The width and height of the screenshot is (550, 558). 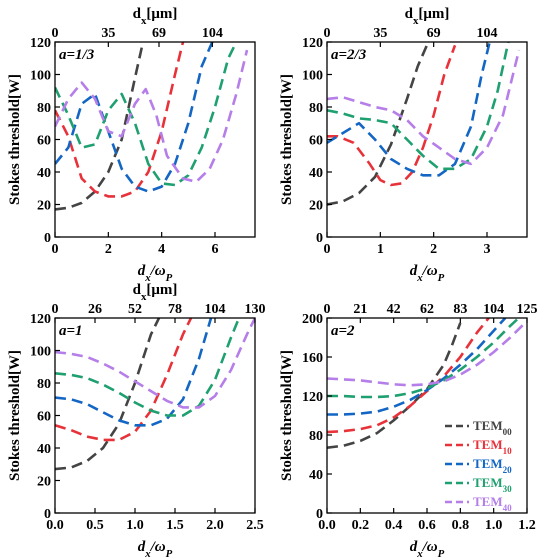 What do you see at coordinates (175, 309) in the screenshot?
I see `top-x-tick-label: 78` at bounding box center [175, 309].